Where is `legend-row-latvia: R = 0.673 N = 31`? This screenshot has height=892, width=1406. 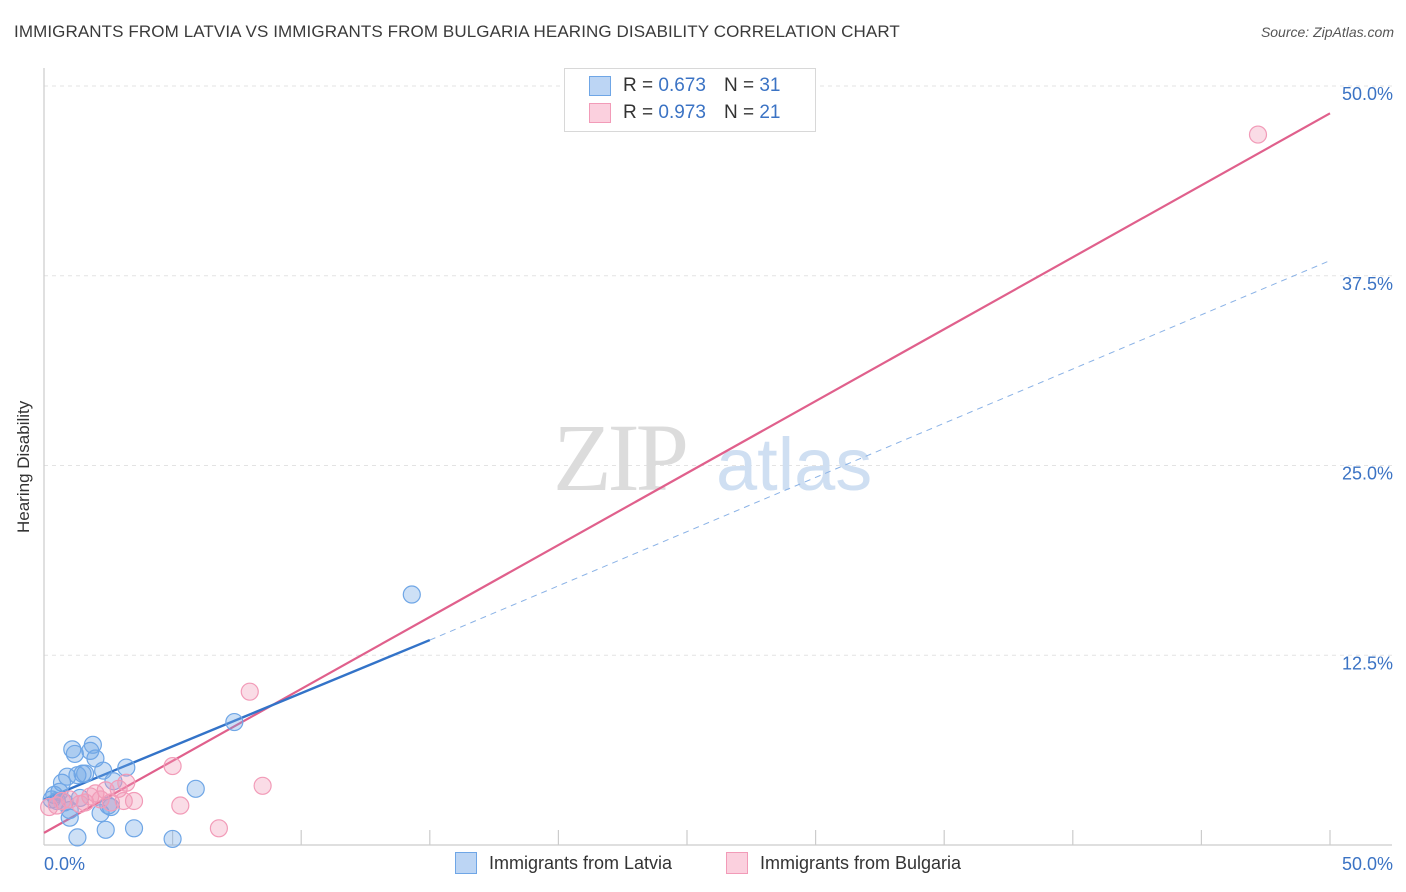
legend-row-latvia: R = 0.673 N = 31 is located at coordinates (684, 86).